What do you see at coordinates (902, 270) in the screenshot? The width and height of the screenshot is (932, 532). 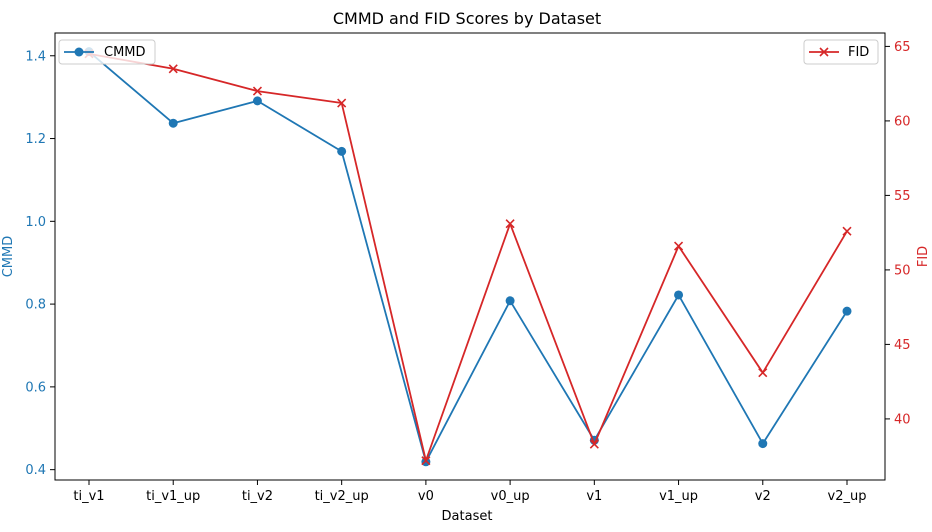 I see `right-tick-label: 50` at bounding box center [902, 270].